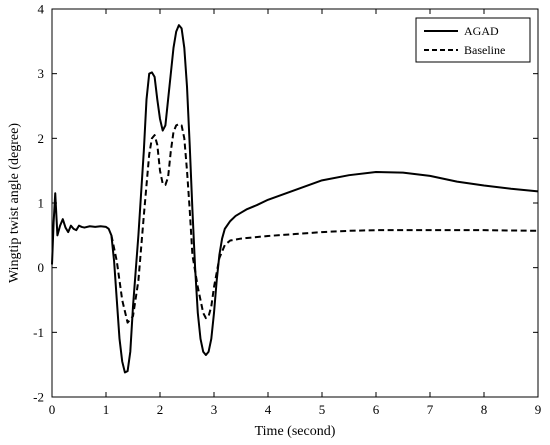 Image resolution: width=550 pixels, height=445 pixels. Describe the element at coordinates (322, 409) in the screenshot. I see `x-tick-label: 5` at that location.